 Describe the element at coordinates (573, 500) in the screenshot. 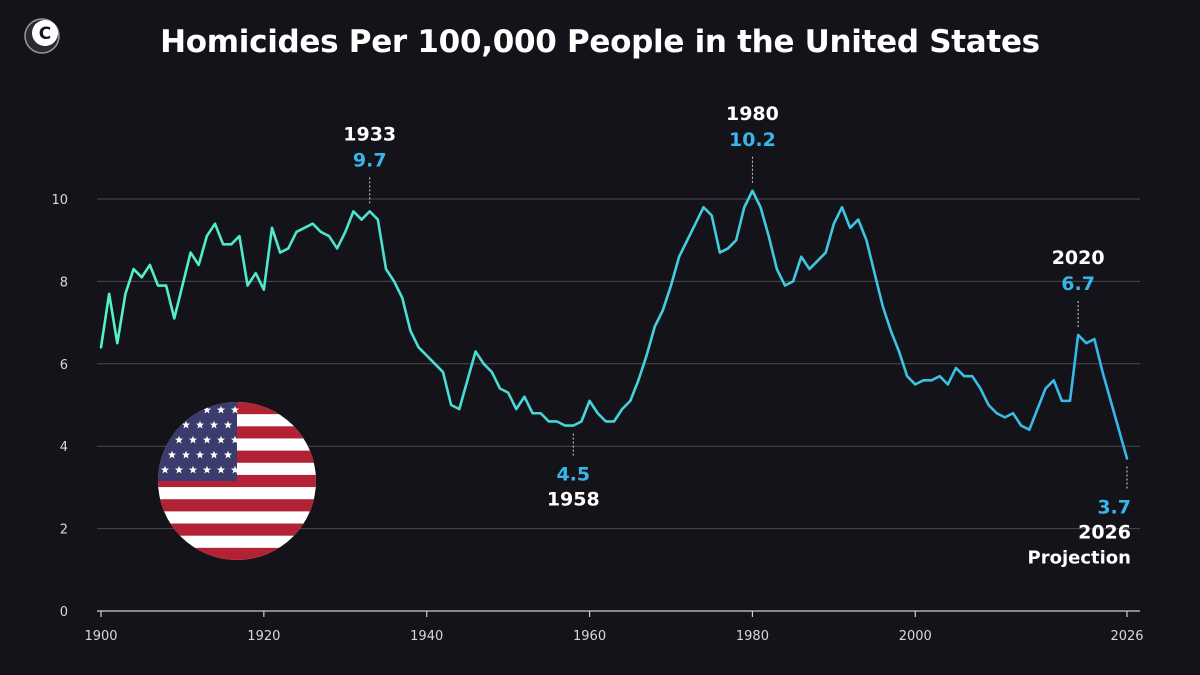

I see `annotation-year-1958: 1958` at that location.